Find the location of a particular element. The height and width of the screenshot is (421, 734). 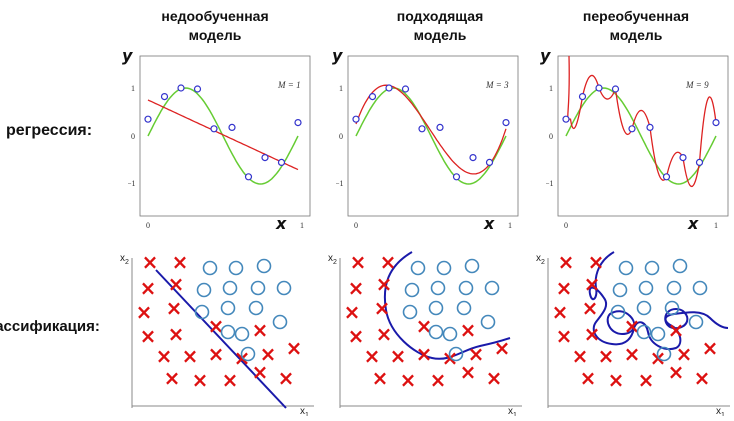

model-order-label: M = 3 is located at coordinates (497, 85).